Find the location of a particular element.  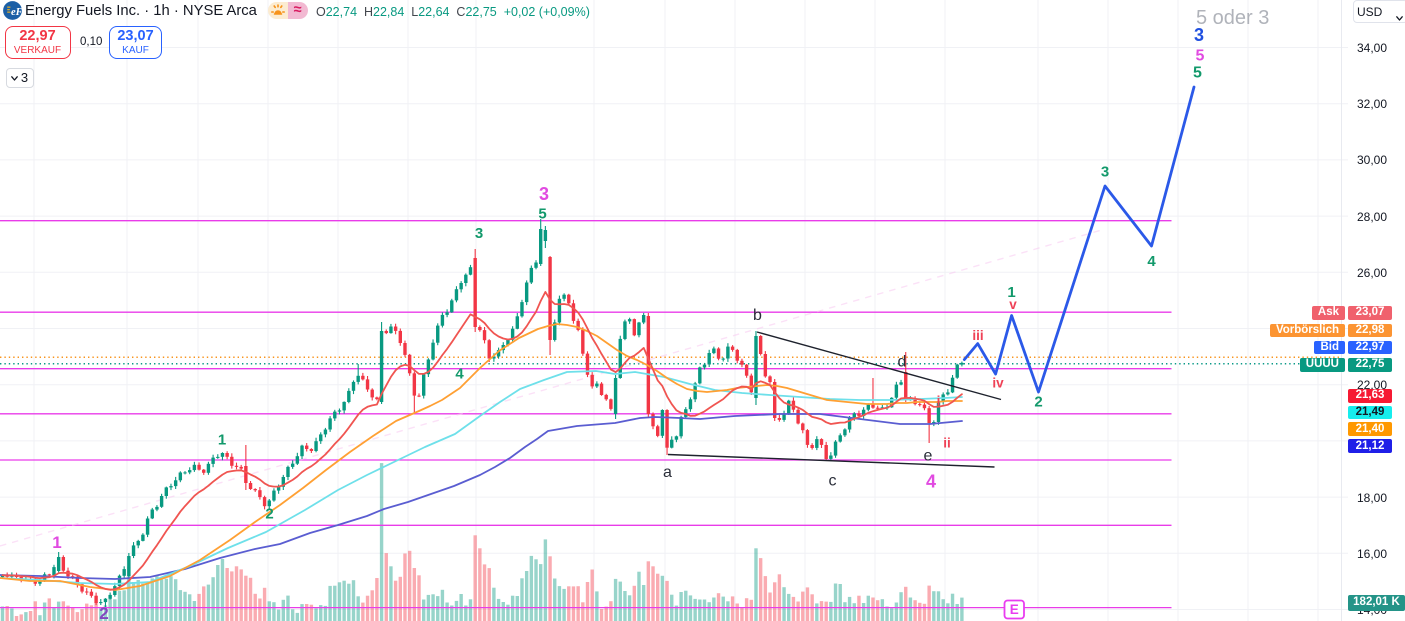

svg-text: 5 oder 3 is located at coordinates (1232, 18).